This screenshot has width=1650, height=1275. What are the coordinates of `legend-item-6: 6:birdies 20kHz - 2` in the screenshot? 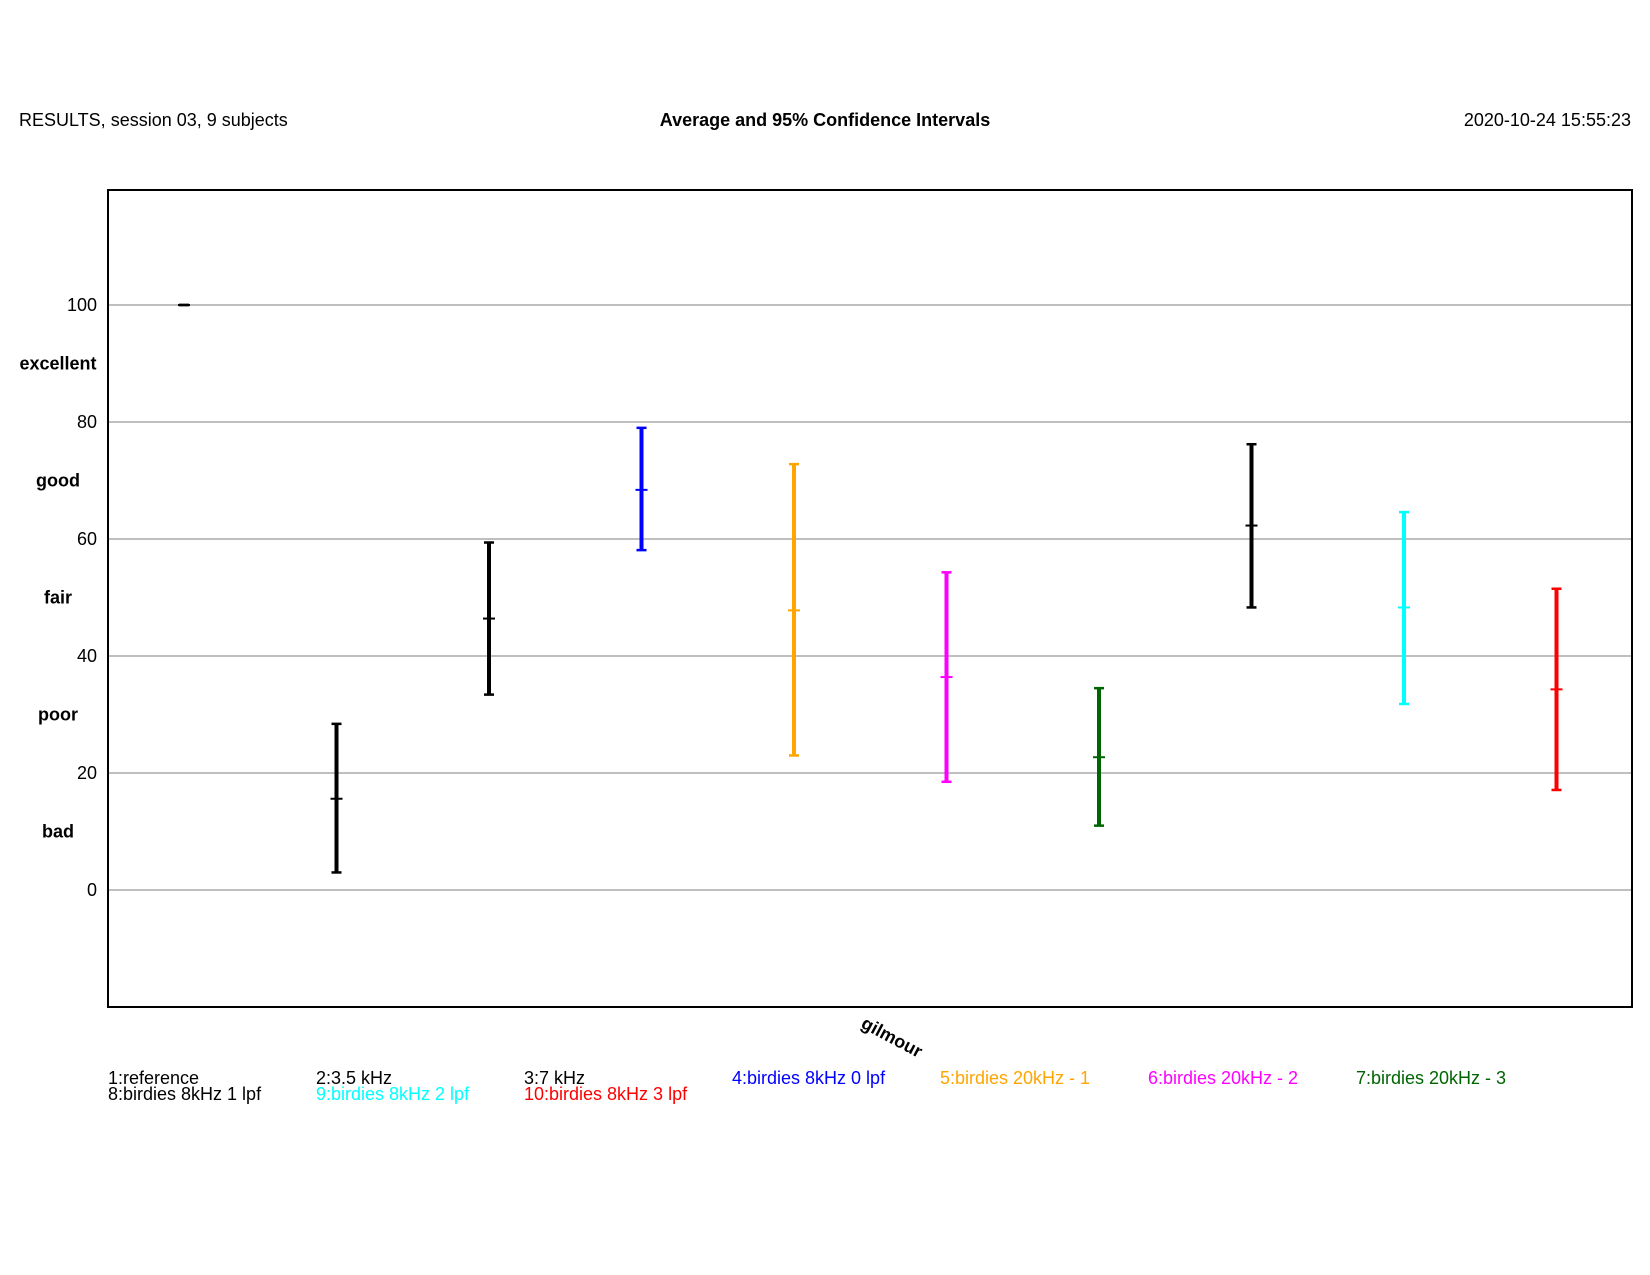 It's located at (1223, 1078).